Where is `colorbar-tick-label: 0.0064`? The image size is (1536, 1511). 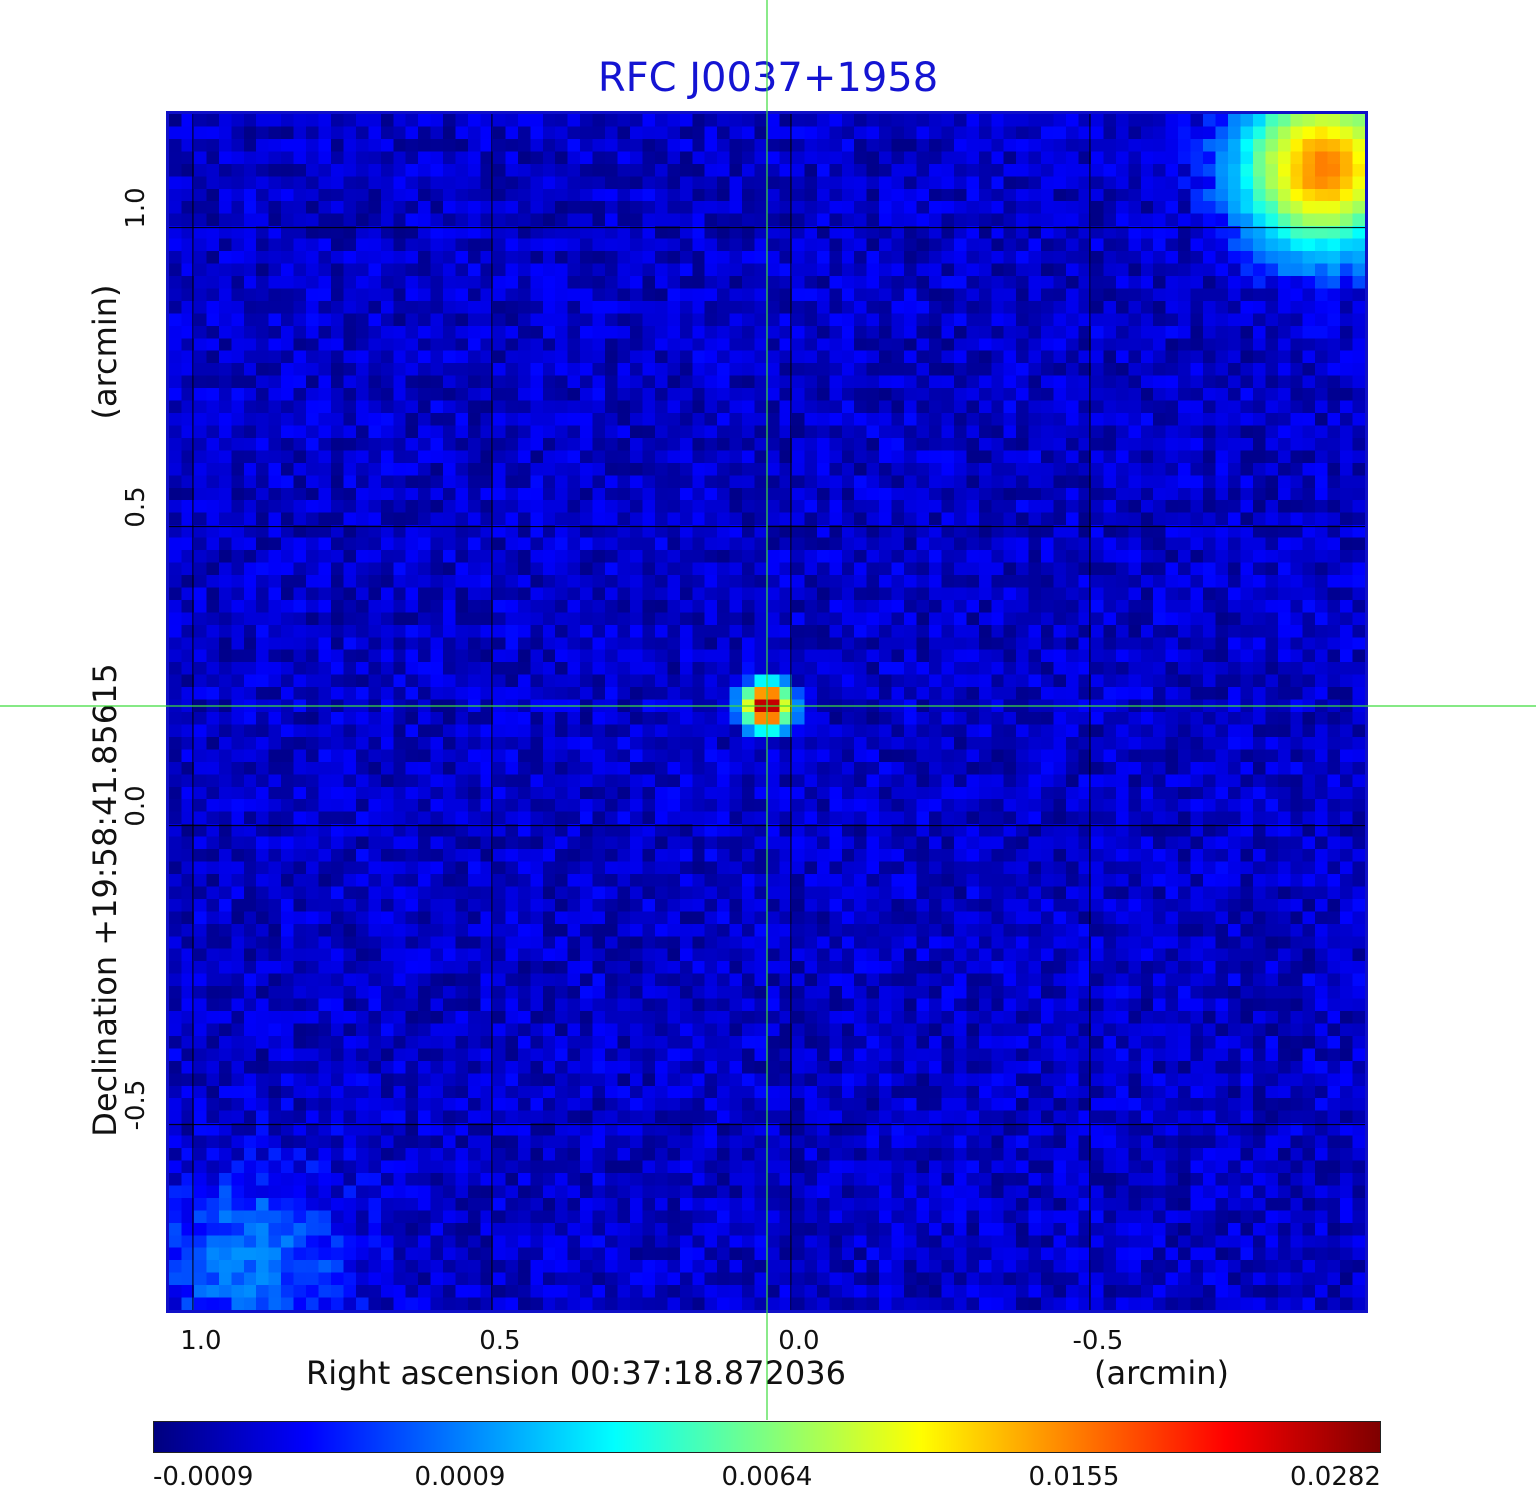 colorbar-tick-label: 0.0064 is located at coordinates (767, 1477).